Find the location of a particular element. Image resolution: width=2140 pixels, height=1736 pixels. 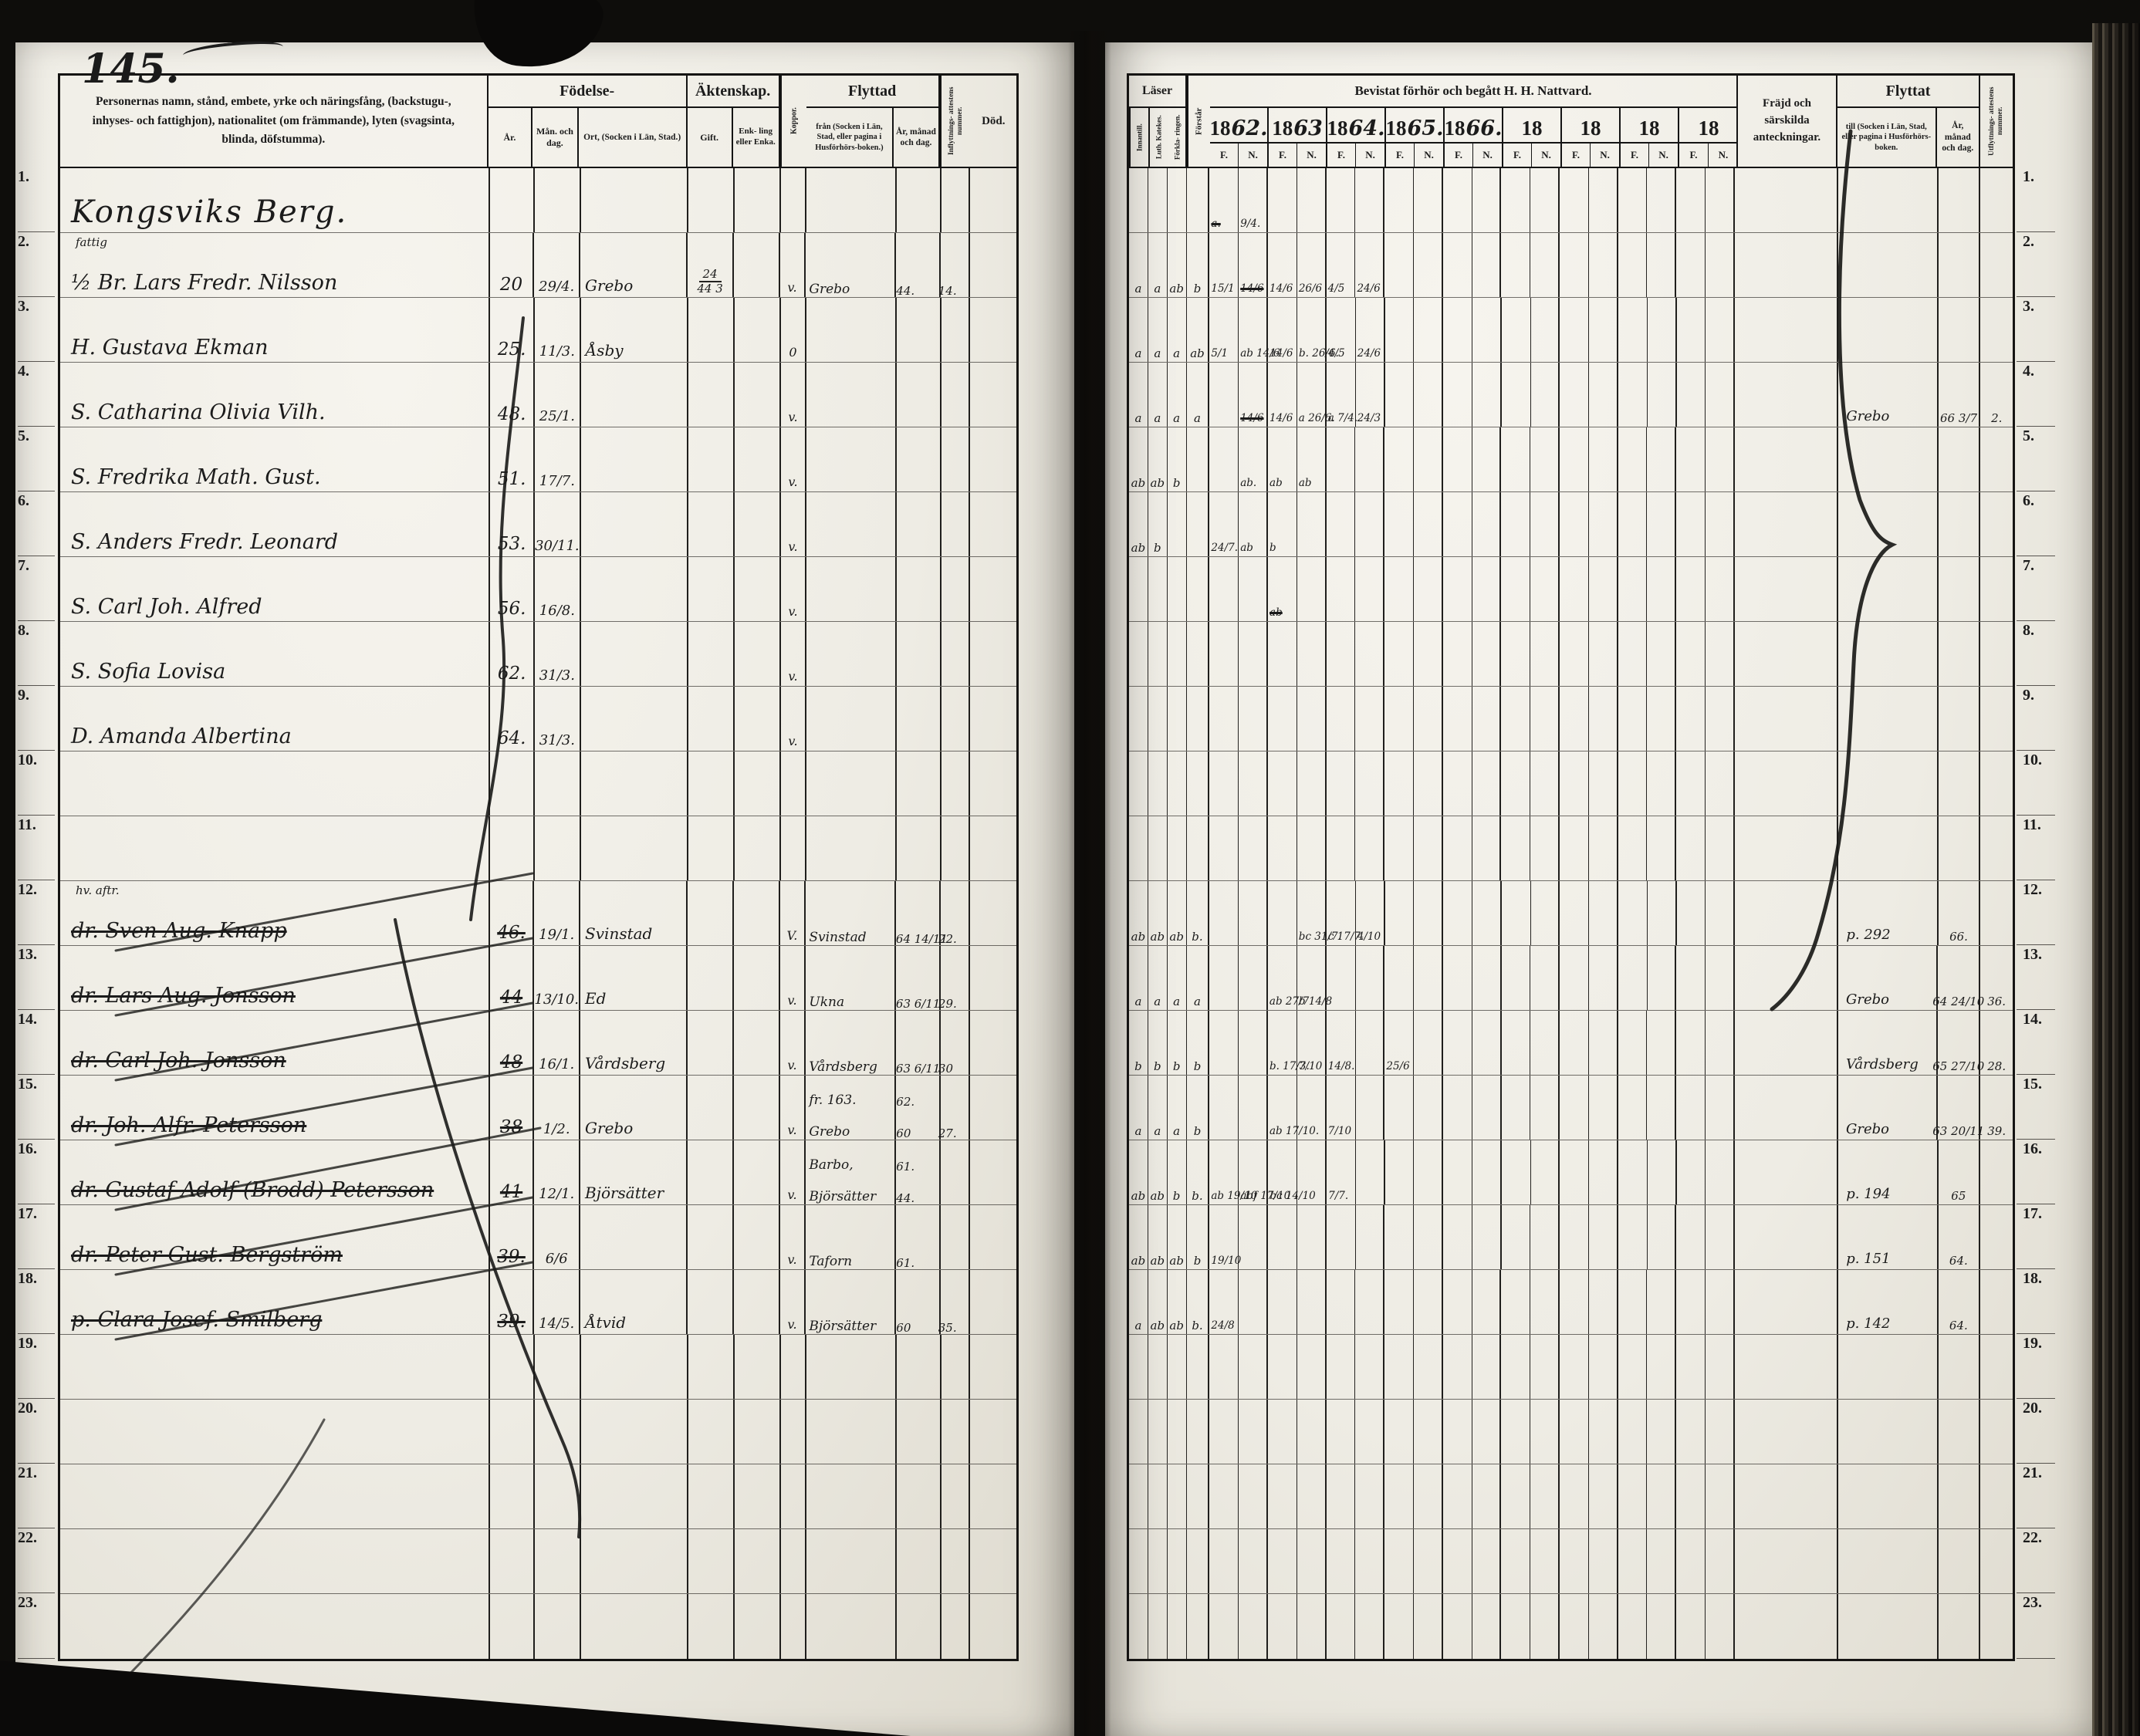

table-row: 10. is located at coordinates (517, 783).